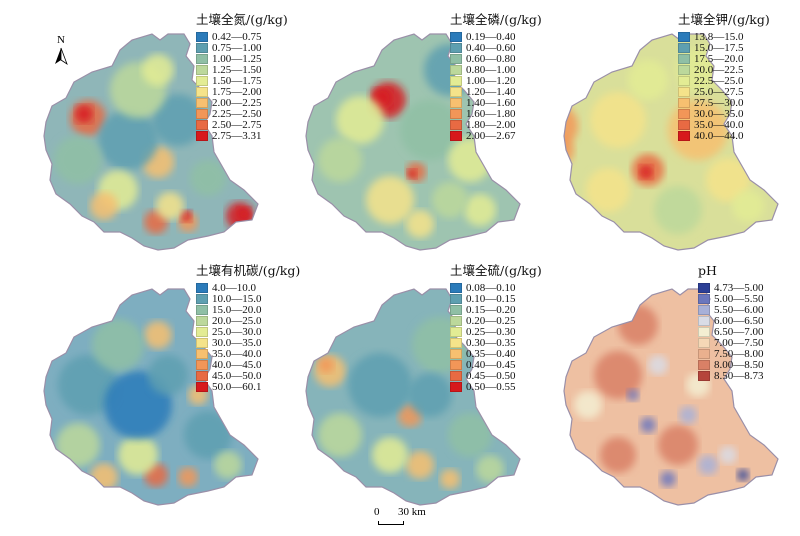 This screenshot has height=536, width=800. Describe the element at coordinates (491, 92) in the screenshot. I see `legend-range-label: 1.20—1.40` at that location.